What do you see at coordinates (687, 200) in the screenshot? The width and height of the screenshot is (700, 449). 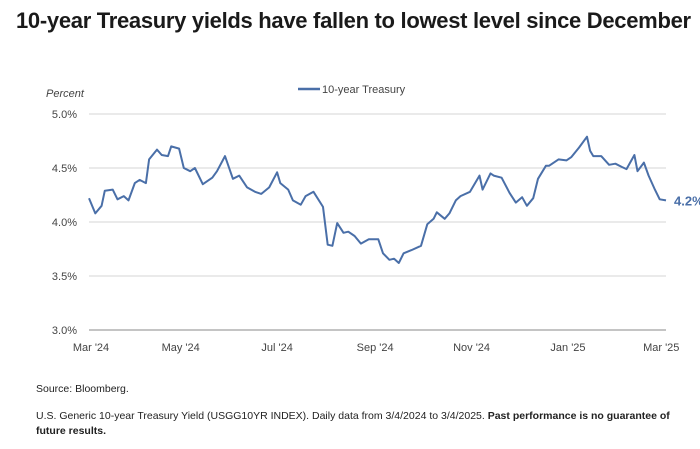 I see `end-value-label: 4.2%` at bounding box center [687, 200].